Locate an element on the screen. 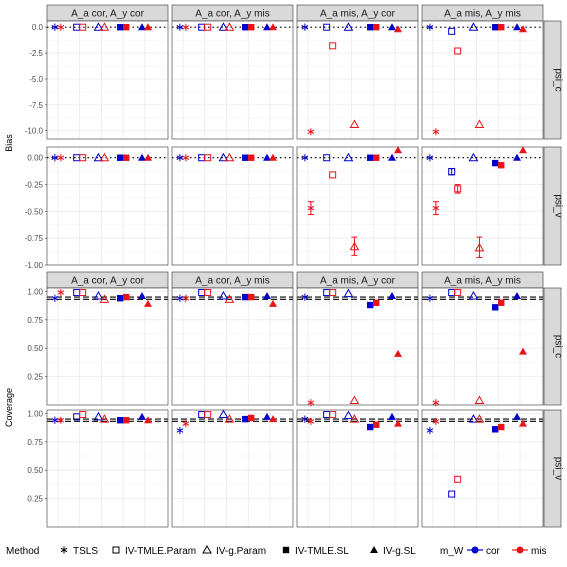  legend-item-label: IV-TMLE.Param is located at coordinates (160, 551).